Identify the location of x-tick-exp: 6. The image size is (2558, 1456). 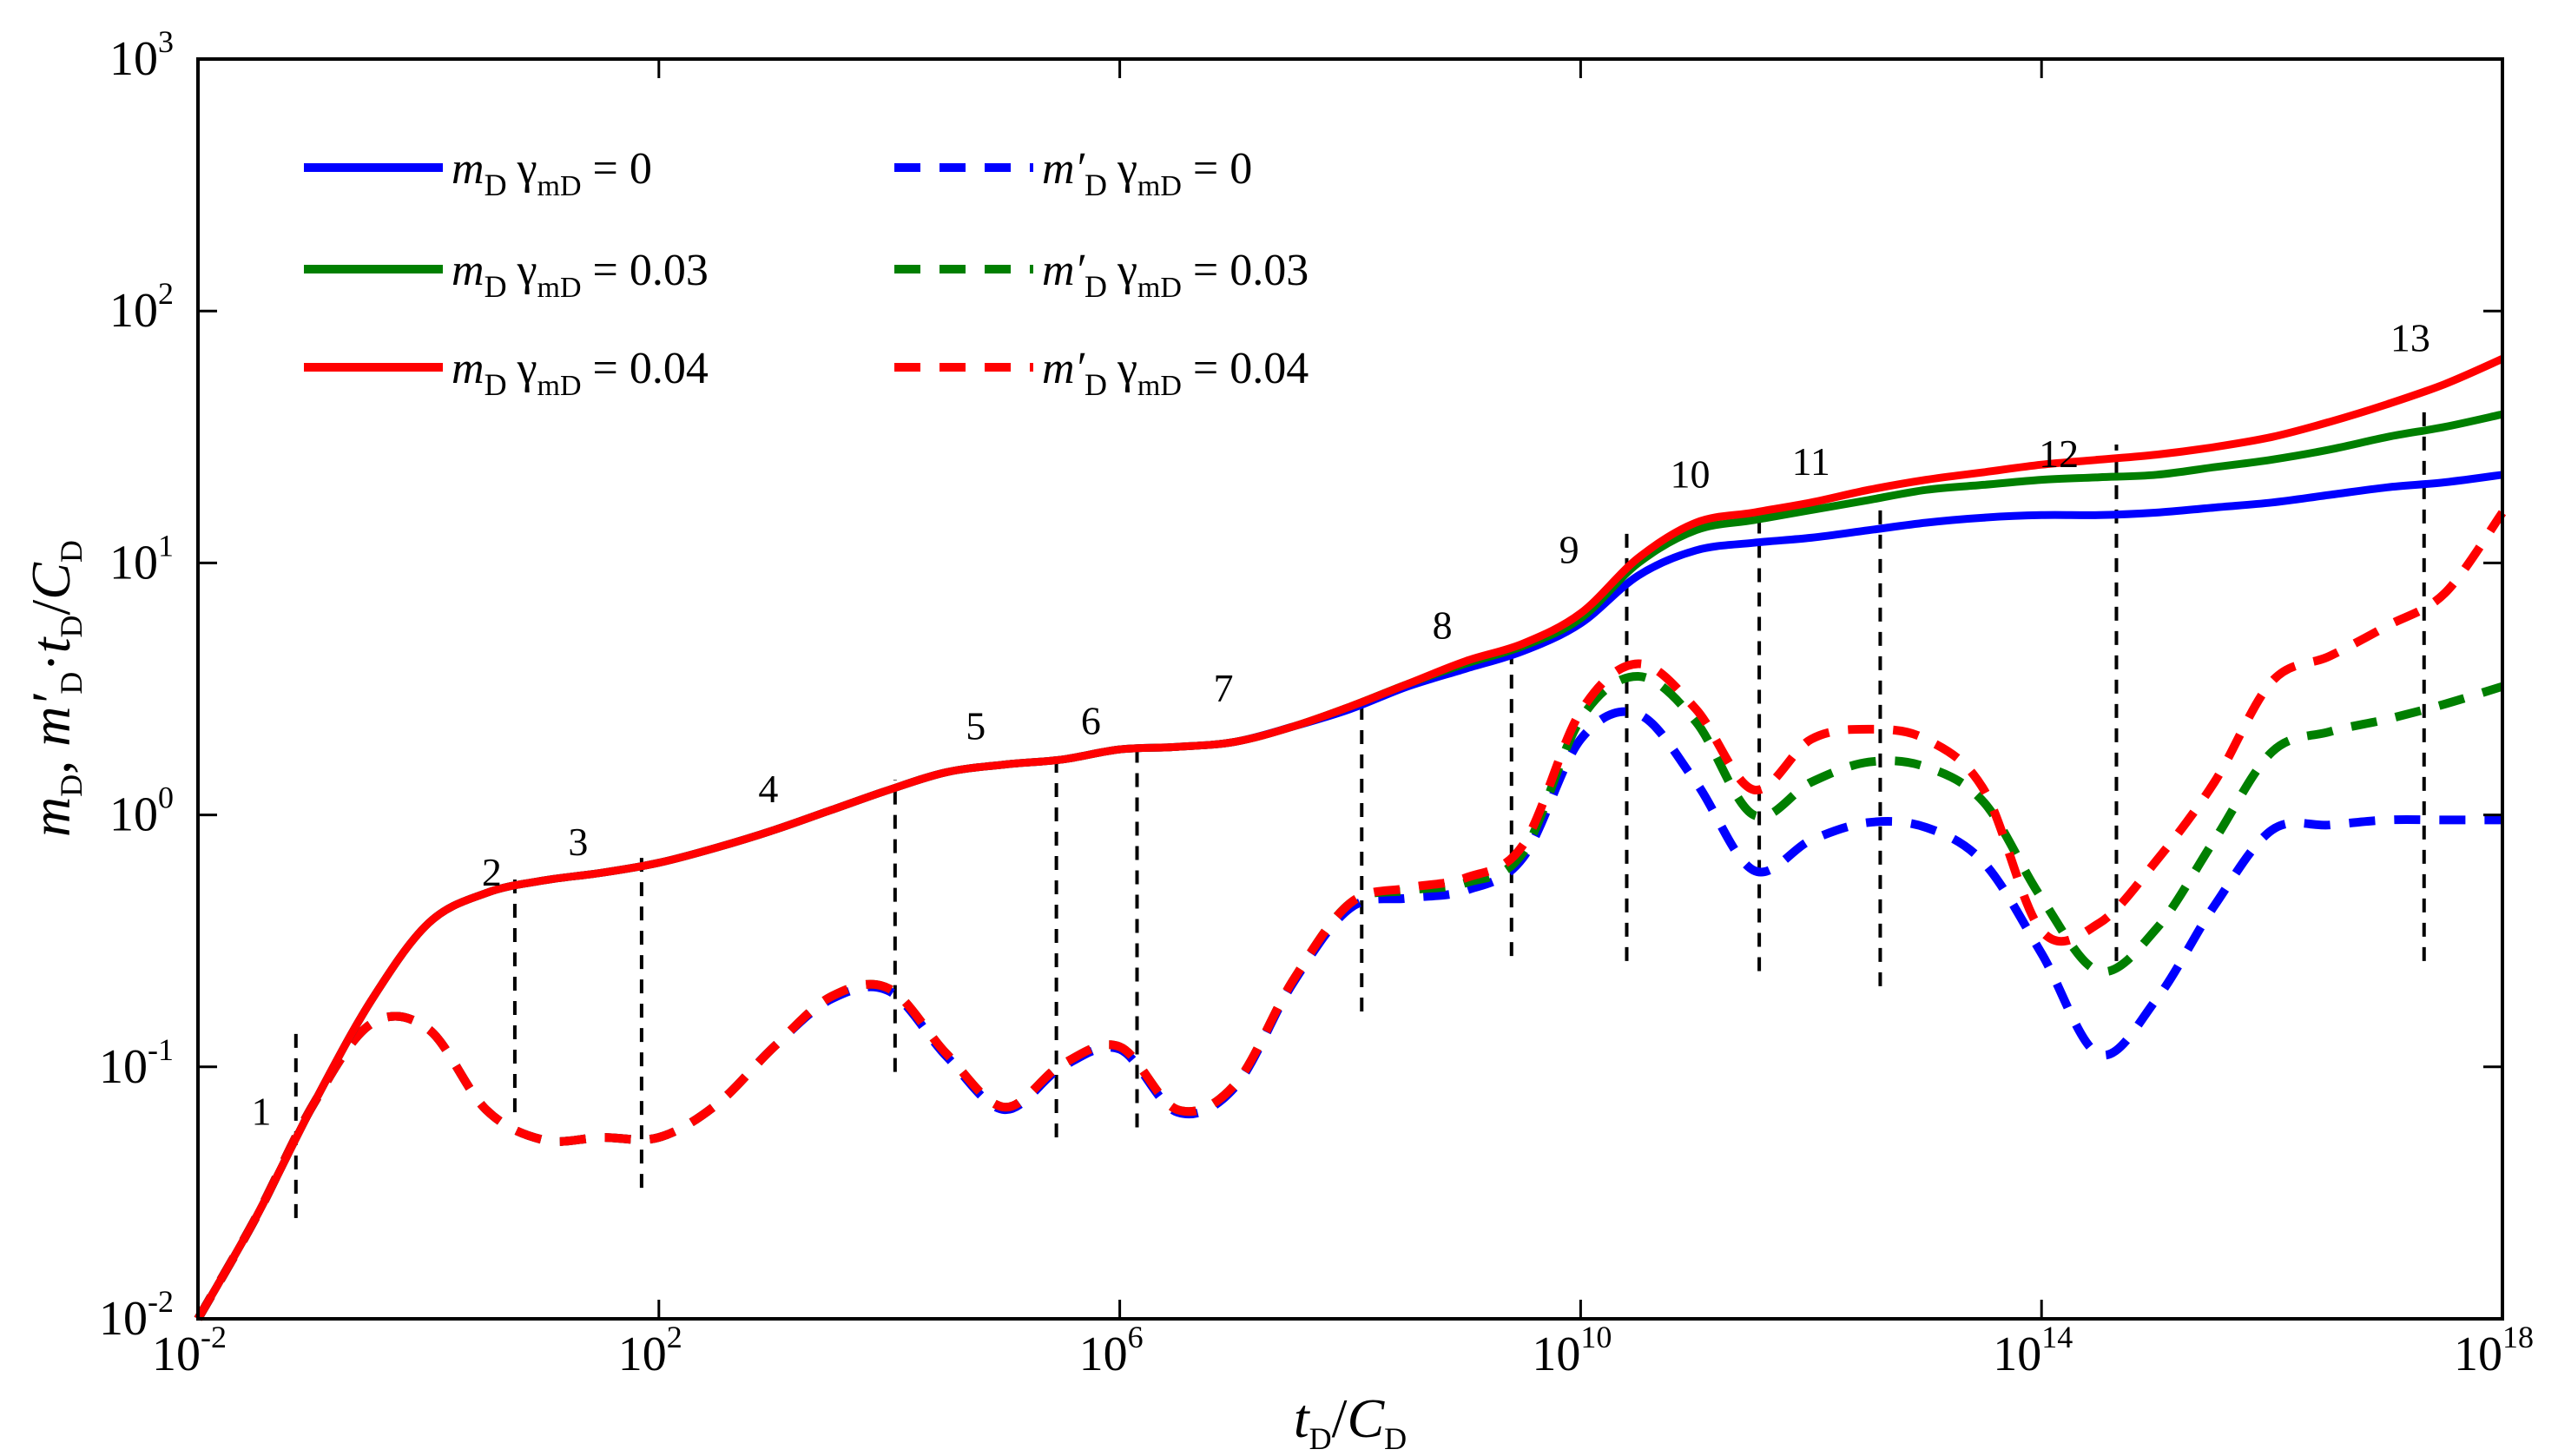
(1136, 1337).